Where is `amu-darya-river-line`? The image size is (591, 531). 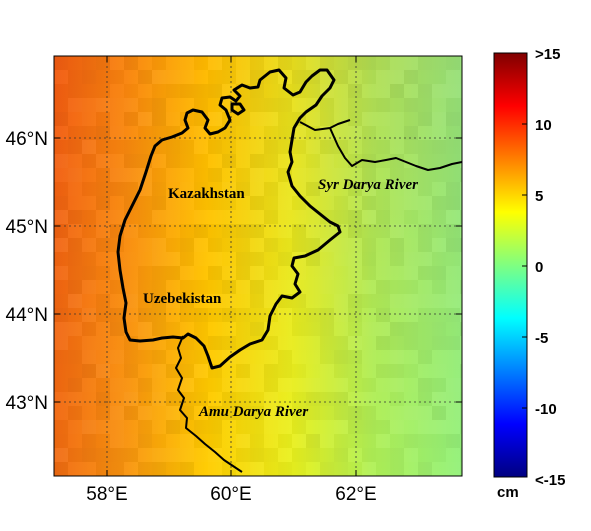
amu-darya-river-line is located at coordinates (209, 404).